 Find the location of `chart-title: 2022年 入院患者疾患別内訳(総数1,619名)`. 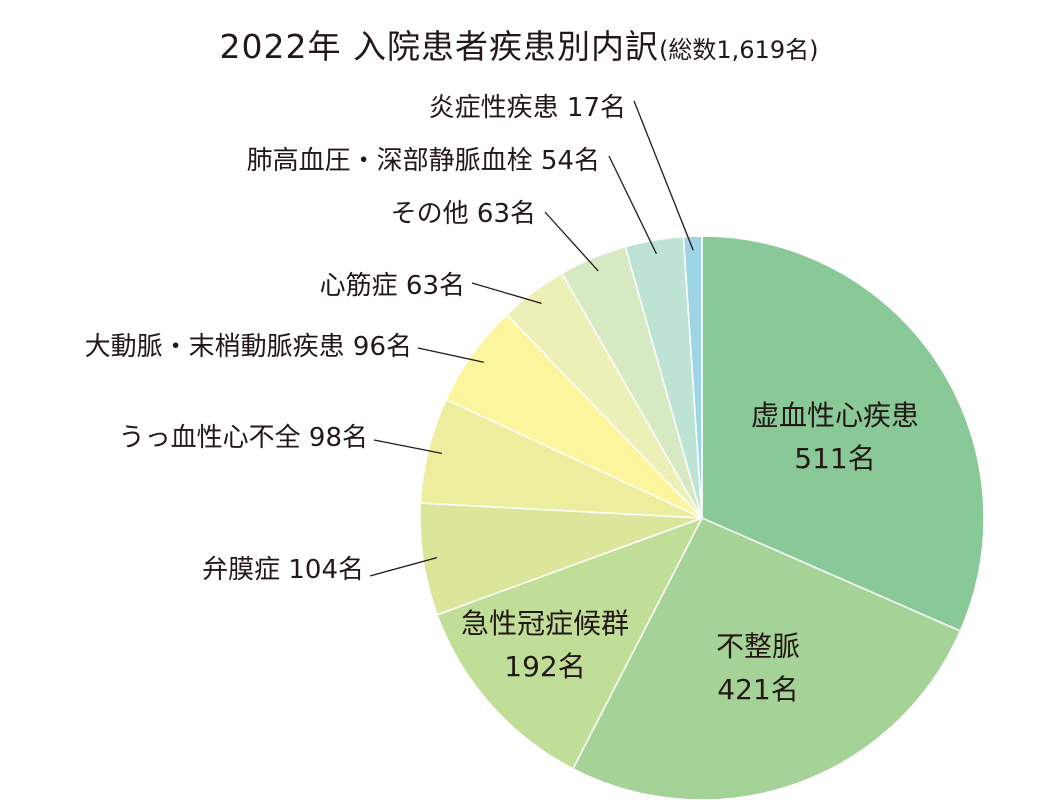

chart-title: 2022年 入院患者疾患別内訳(総数1,619名) is located at coordinates (519, 44).